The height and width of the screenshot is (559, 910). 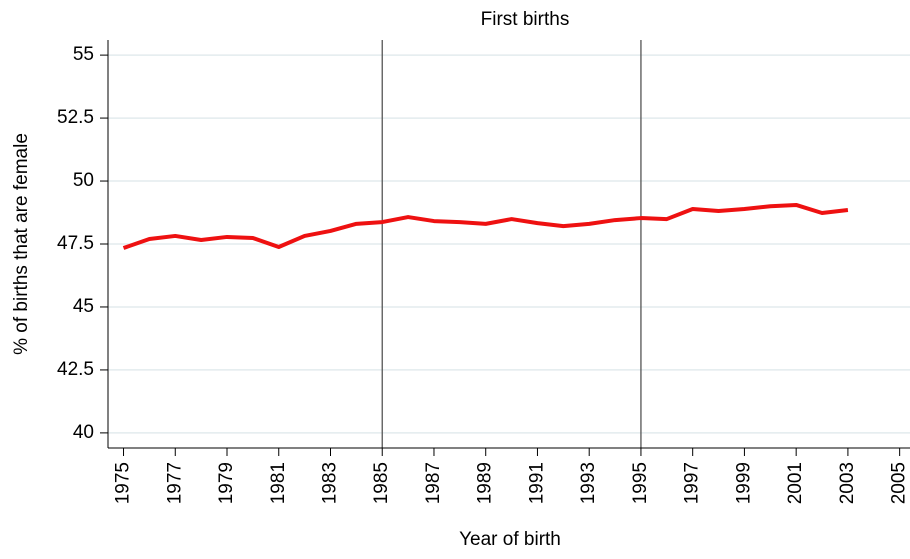 What do you see at coordinates (640, 483) in the screenshot?
I see `x-tick-label: 1995` at bounding box center [640, 483].